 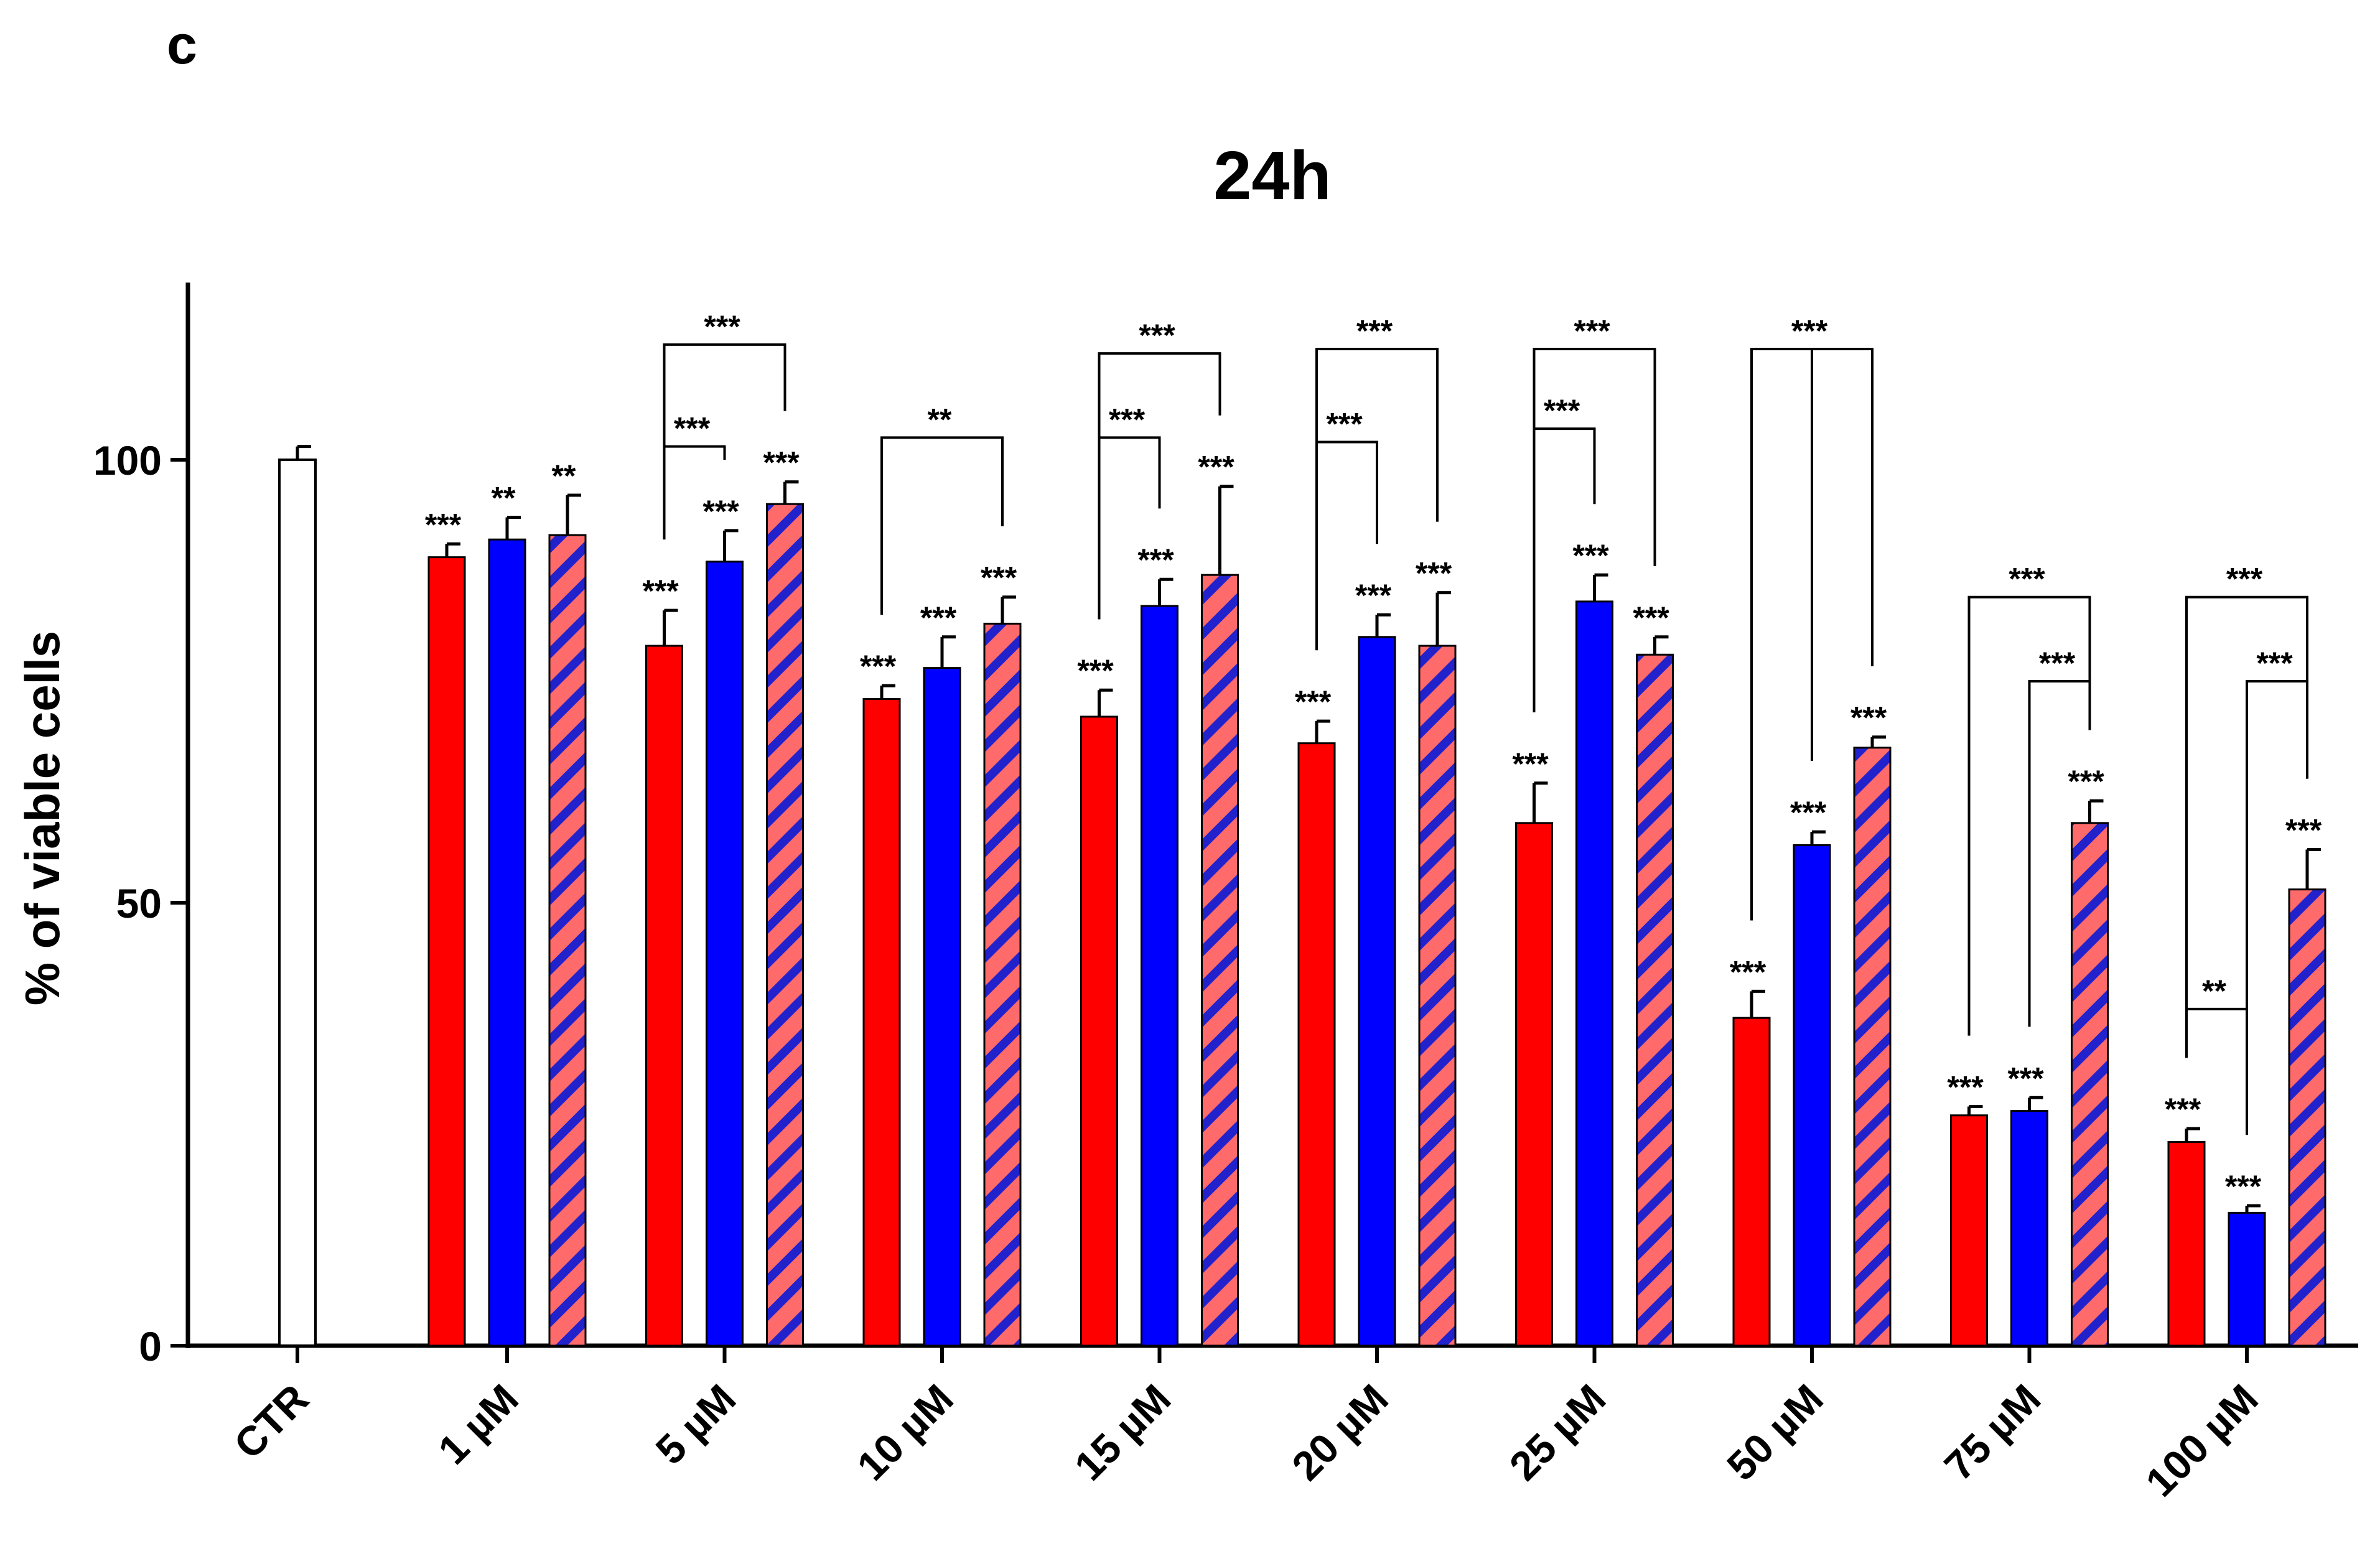 What do you see at coordinates (1122, 1432) in the screenshot?
I see `x-tick-label: 15 µM` at bounding box center [1122, 1432].